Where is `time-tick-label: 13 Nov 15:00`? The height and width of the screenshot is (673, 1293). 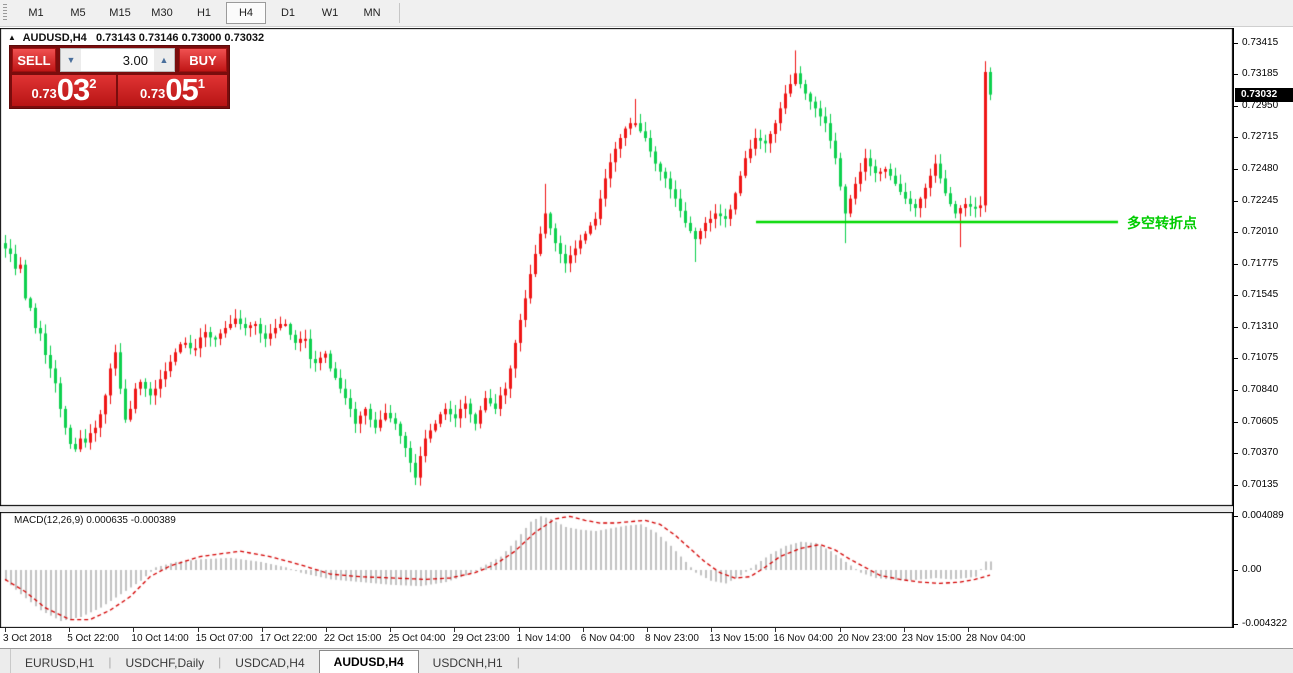 time-tick-label: 13 Nov 15:00 is located at coordinates (739, 638).